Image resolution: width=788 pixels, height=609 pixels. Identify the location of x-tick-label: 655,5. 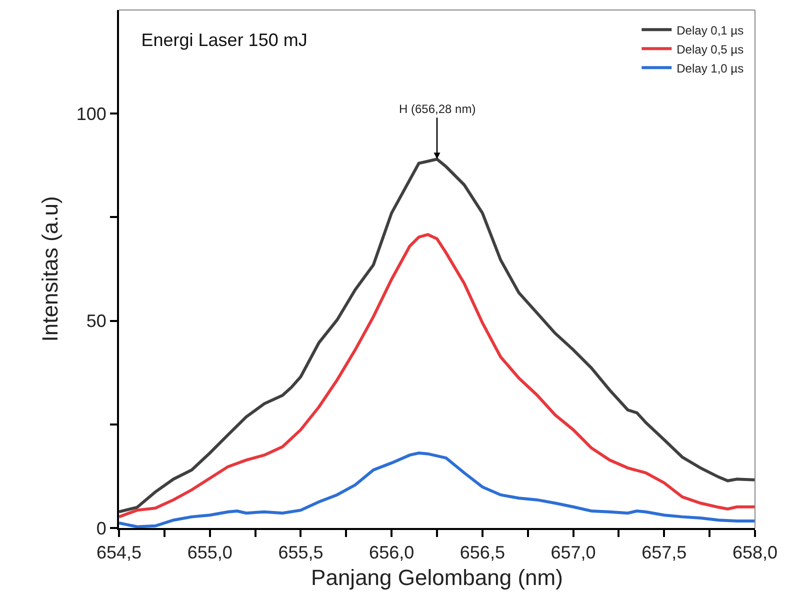
(301, 552).